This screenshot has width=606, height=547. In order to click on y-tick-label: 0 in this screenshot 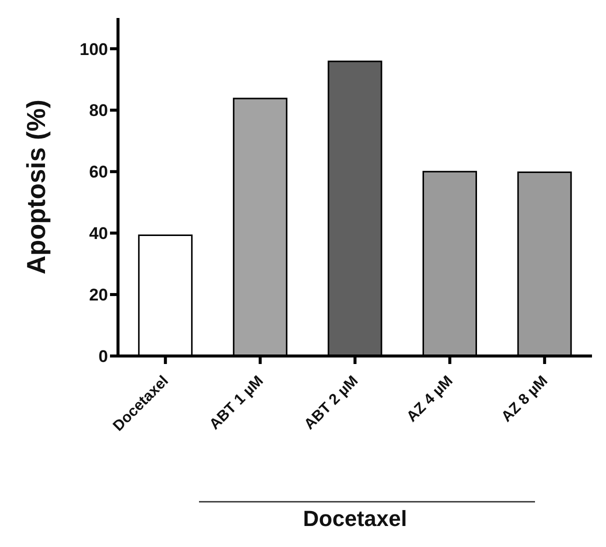, I will do `click(103, 356)`.